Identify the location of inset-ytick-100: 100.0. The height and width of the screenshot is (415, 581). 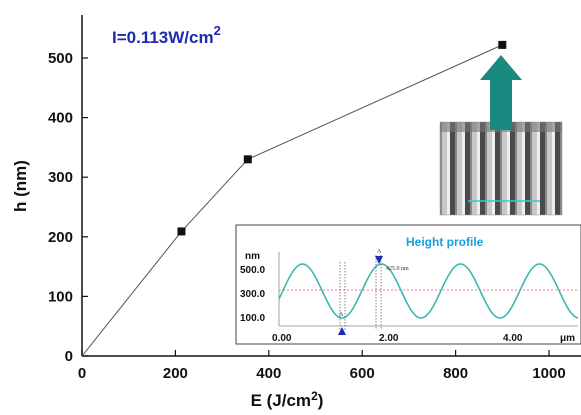
(252, 318).